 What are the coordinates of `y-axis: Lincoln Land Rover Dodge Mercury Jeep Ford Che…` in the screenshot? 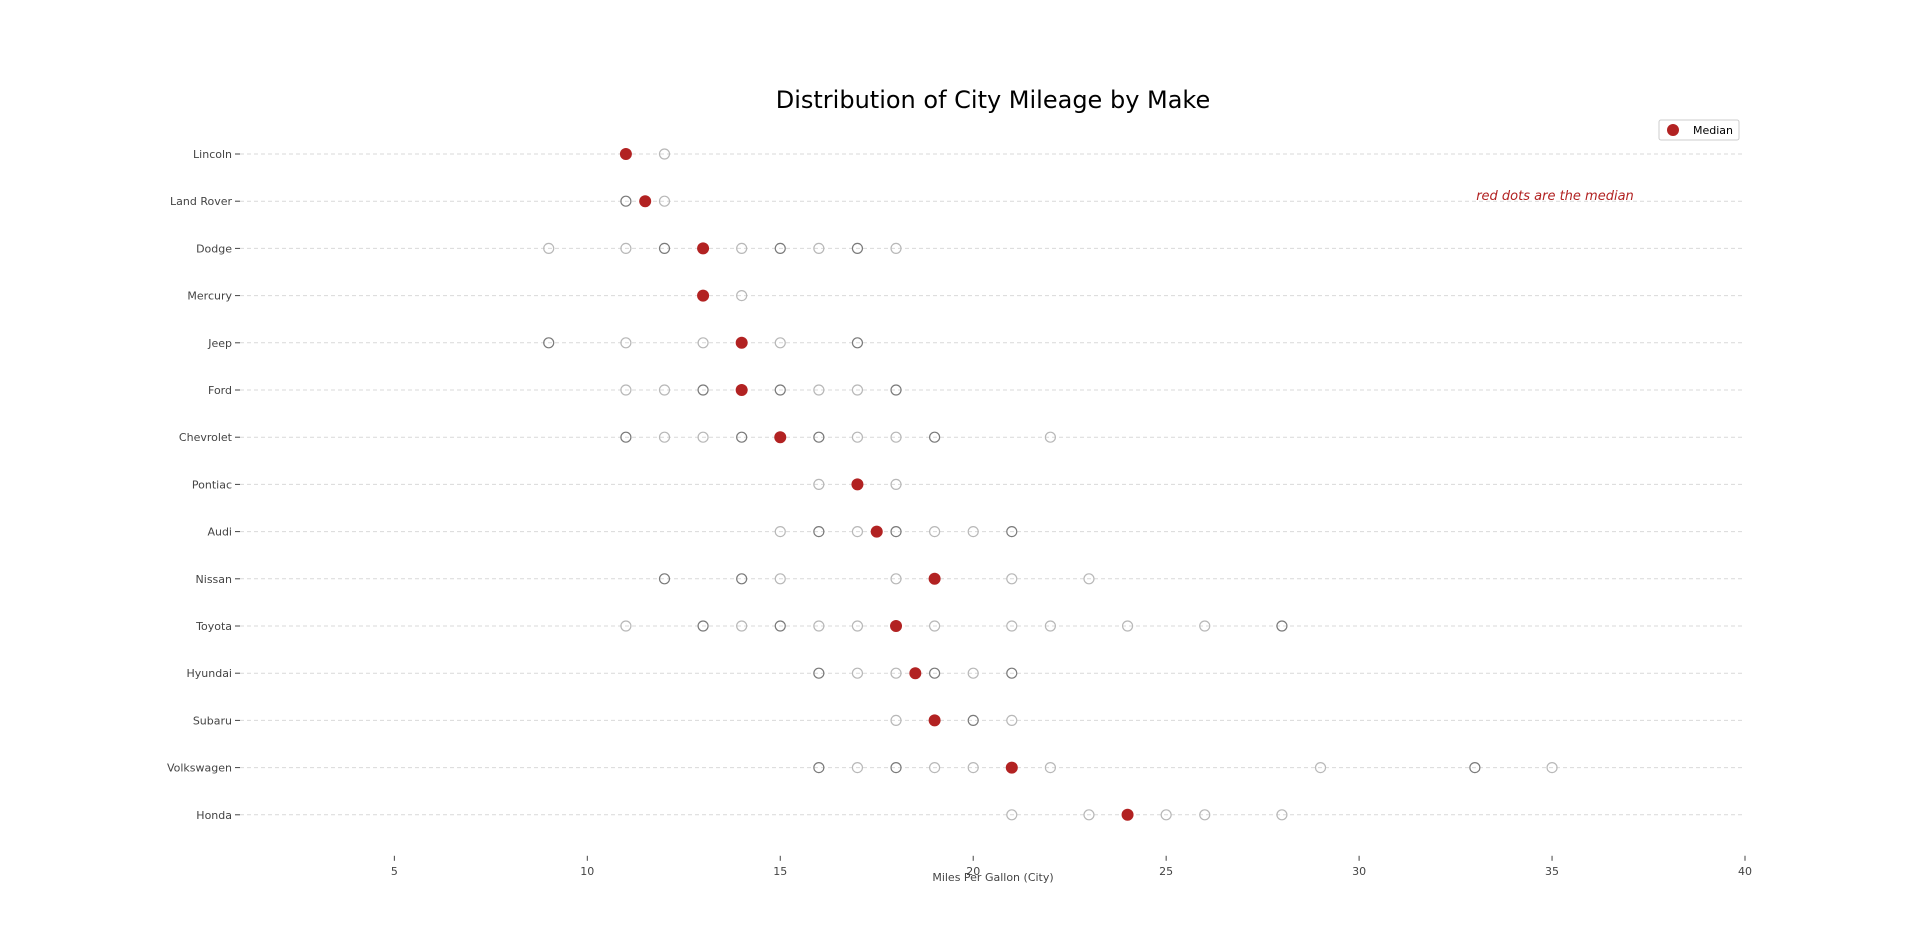 It's located at (203, 485).